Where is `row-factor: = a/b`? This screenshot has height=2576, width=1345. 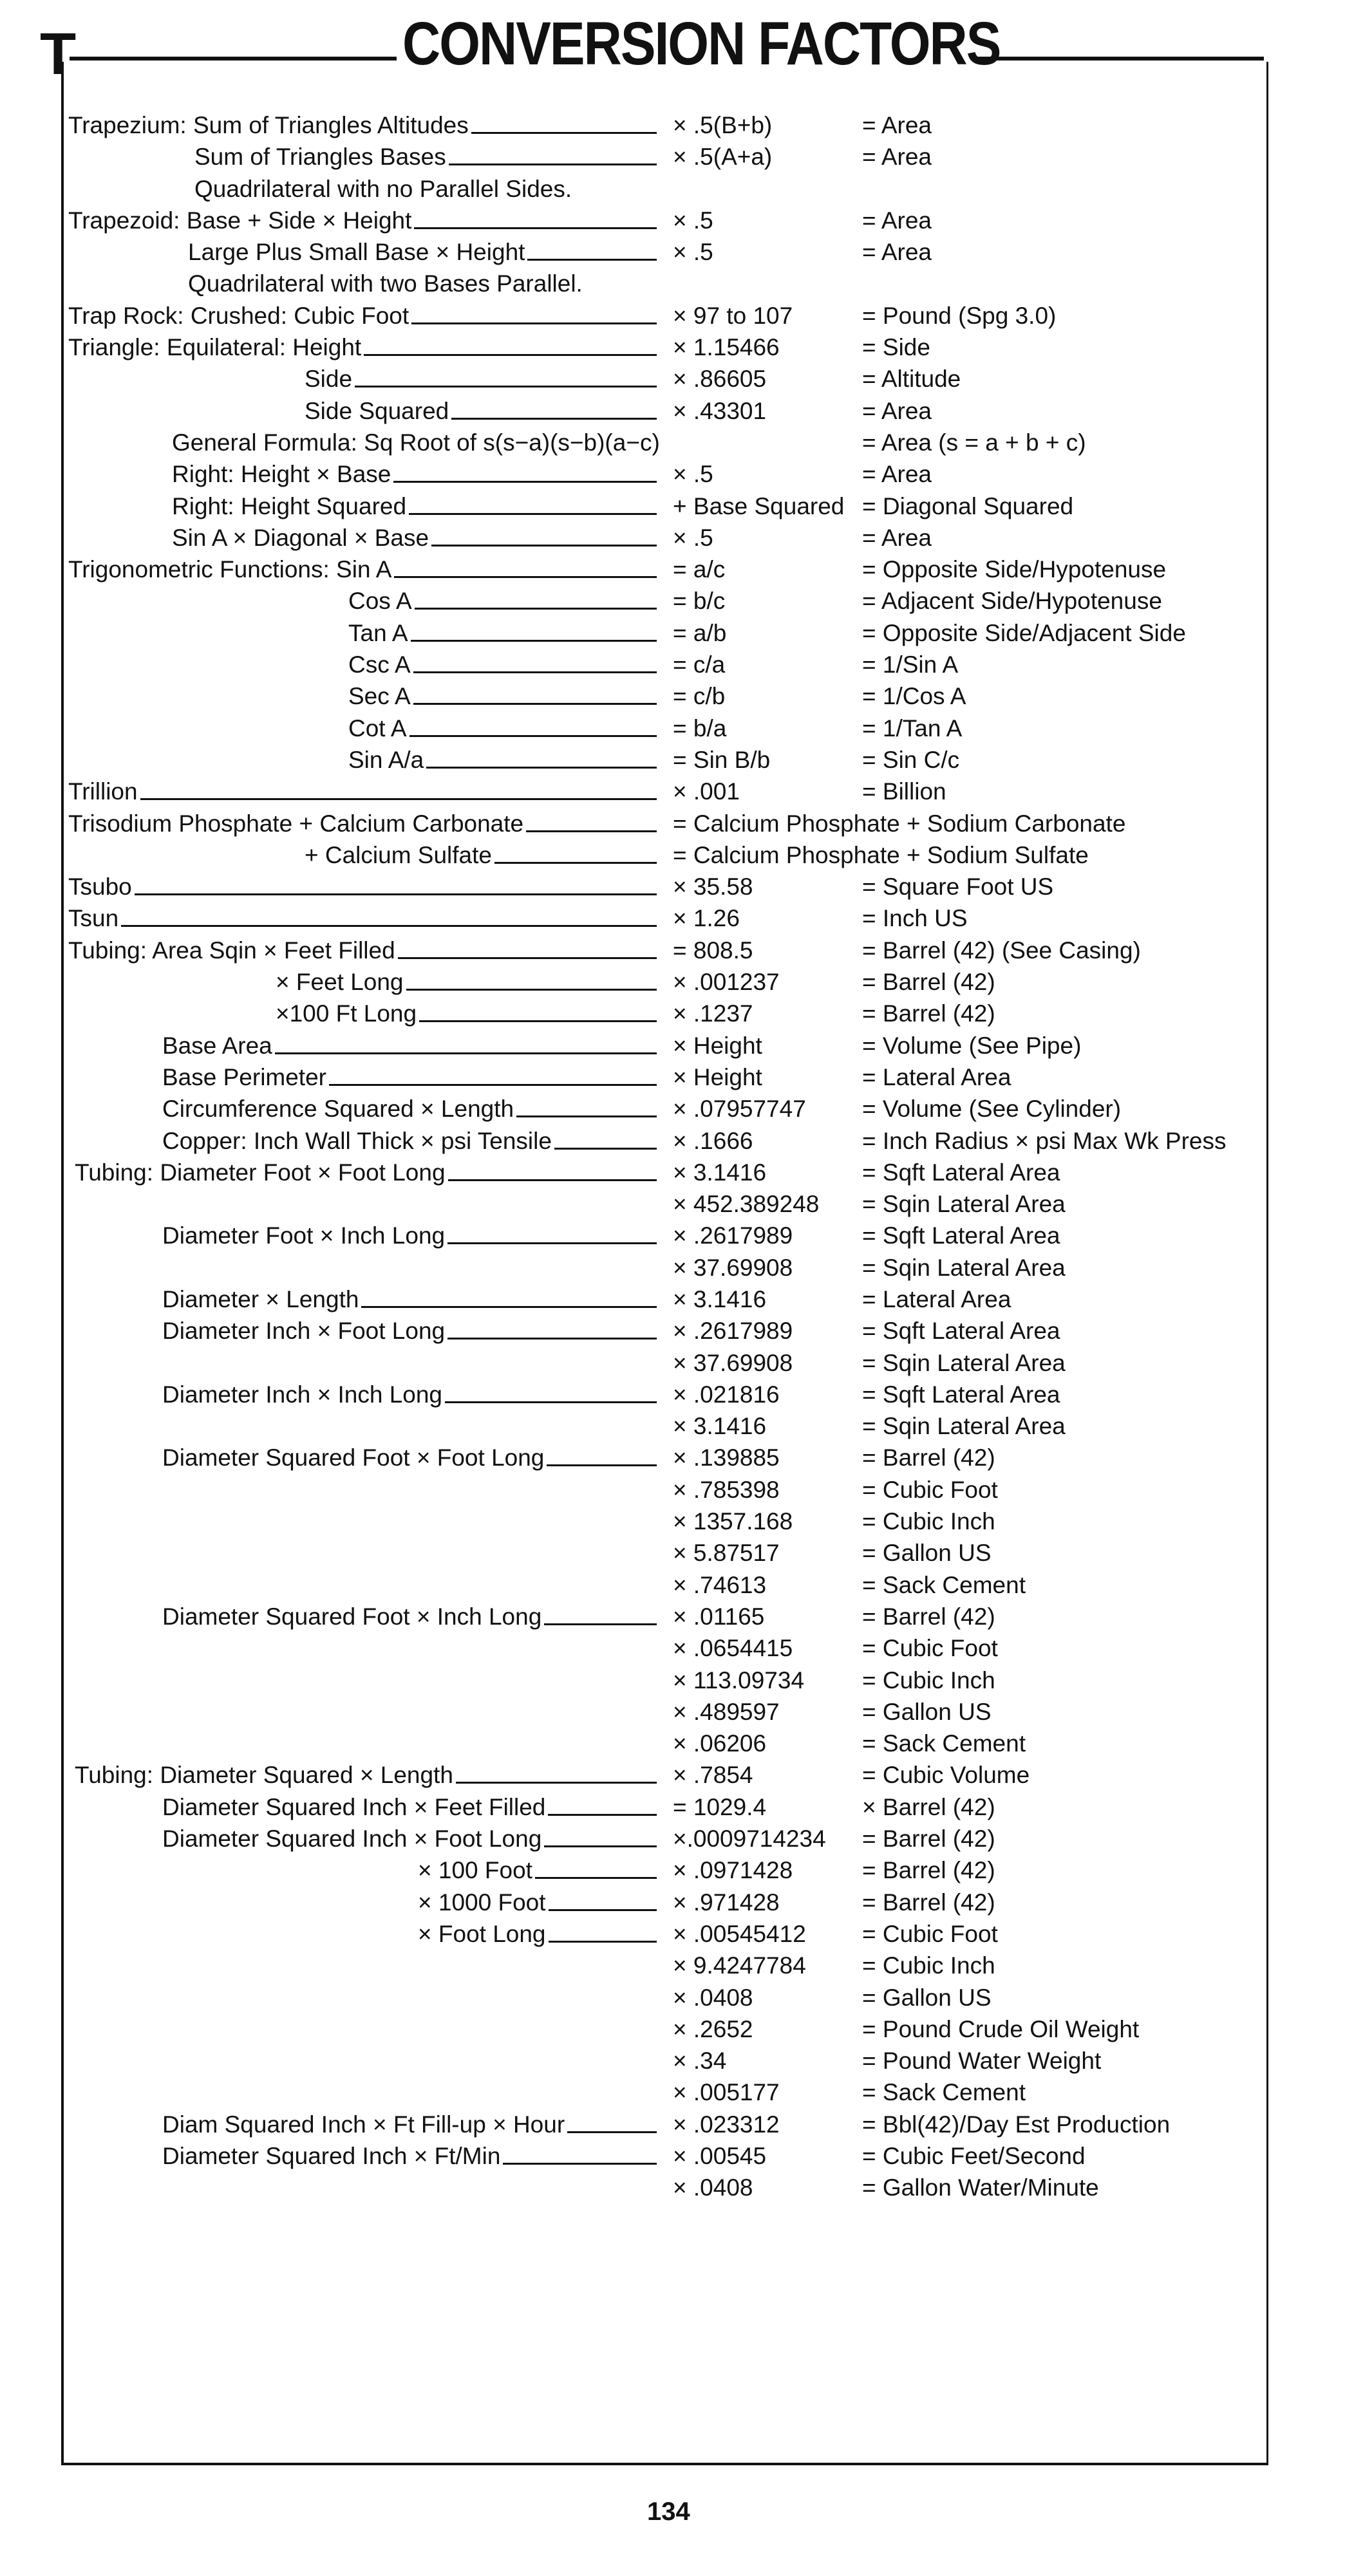
row-factor: = a/b is located at coordinates (700, 632).